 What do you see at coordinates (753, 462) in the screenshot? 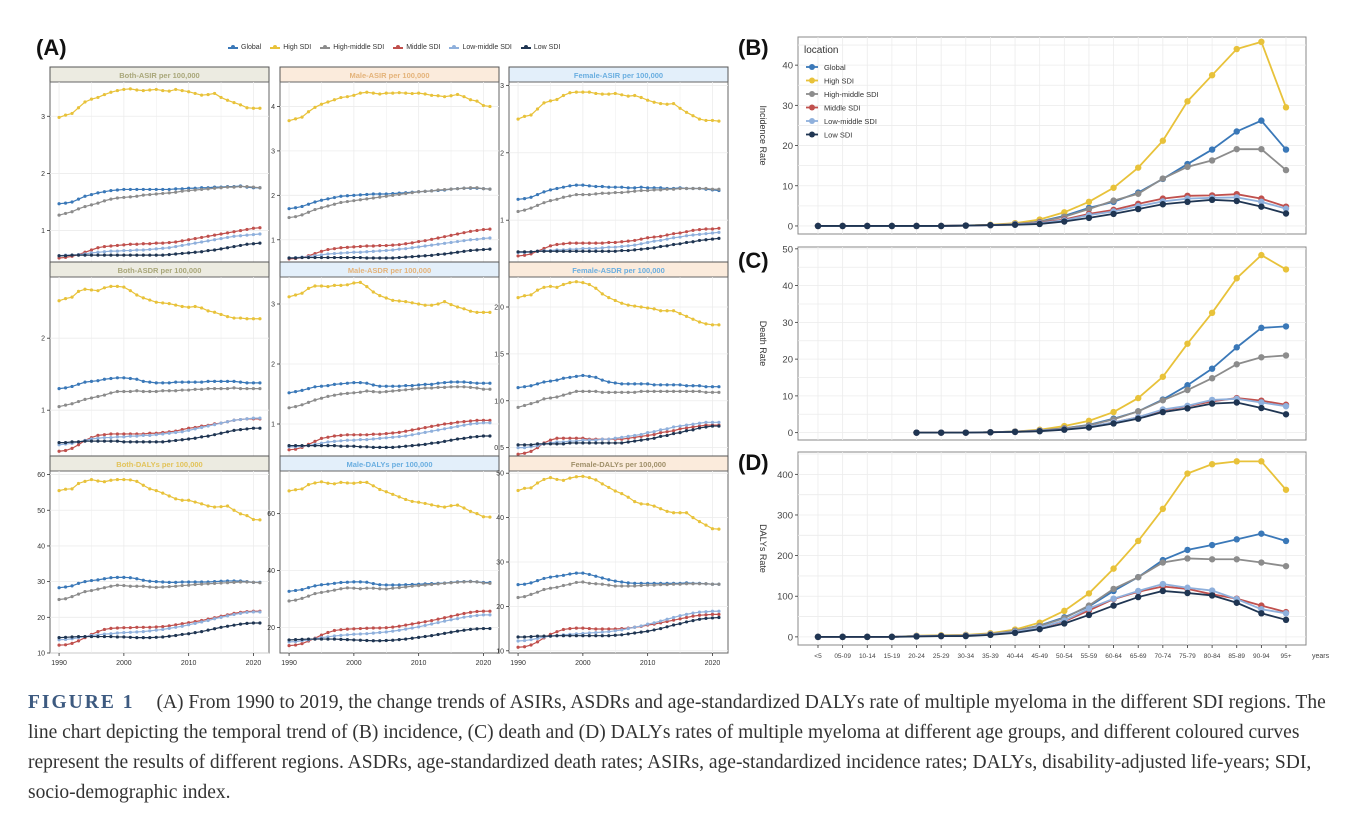
I see `panel-label-d: (D)` at bounding box center [753, 462].